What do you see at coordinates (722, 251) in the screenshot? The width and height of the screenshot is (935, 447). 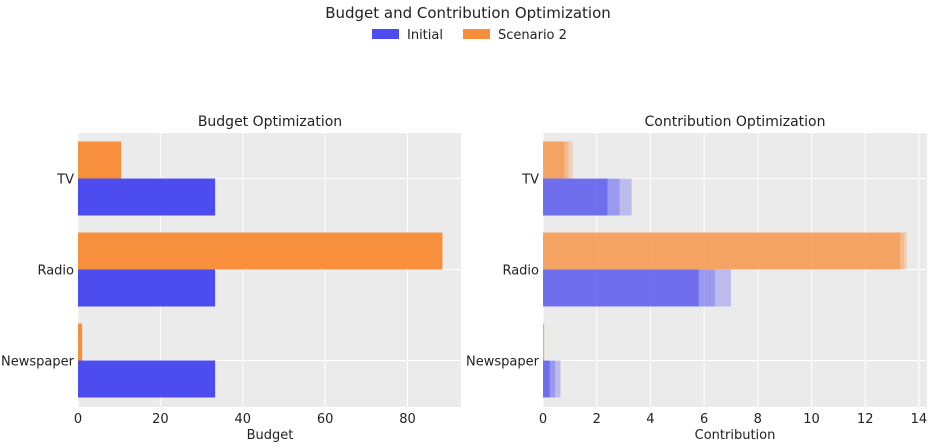 I see `contribution-bar-scenario-2-radio` at bounding box center [722, 251].